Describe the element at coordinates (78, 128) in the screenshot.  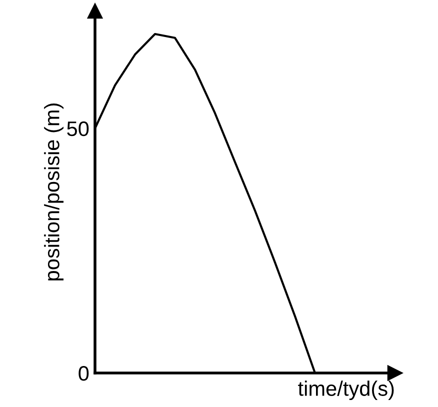
I see `y-tick-label: 50` at that location.